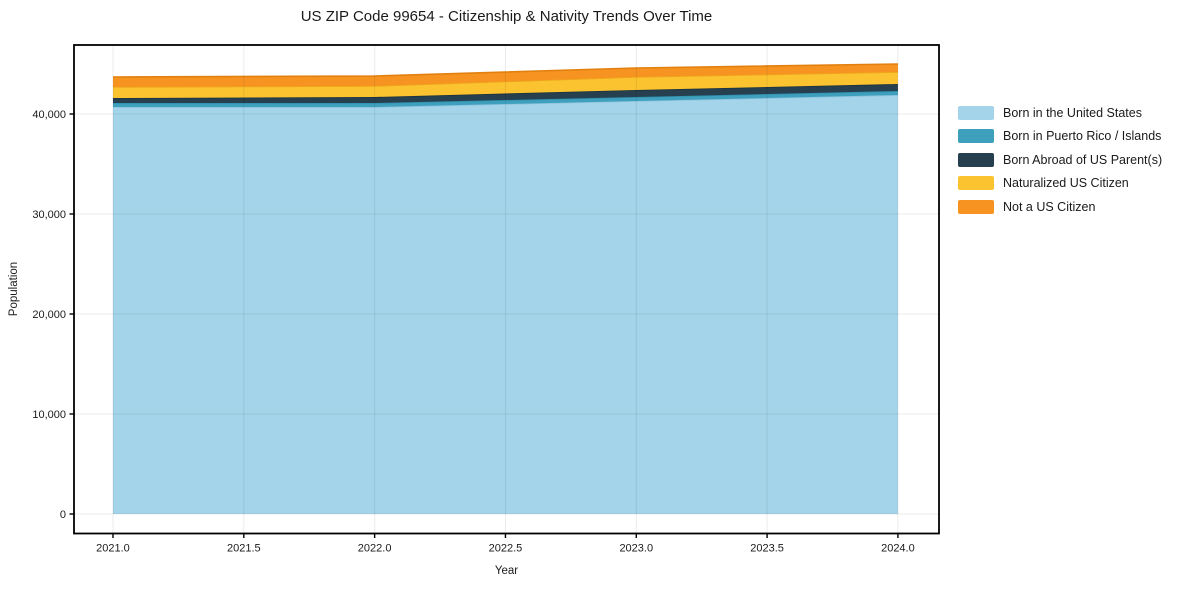 The width and height of the screenshot is (1189, 590). What do you see at coordinates (1082, 136) in the screenshot?
I see `legend-label: Born in Puerto Rico / Islands` at bounding box center [1082, 136].